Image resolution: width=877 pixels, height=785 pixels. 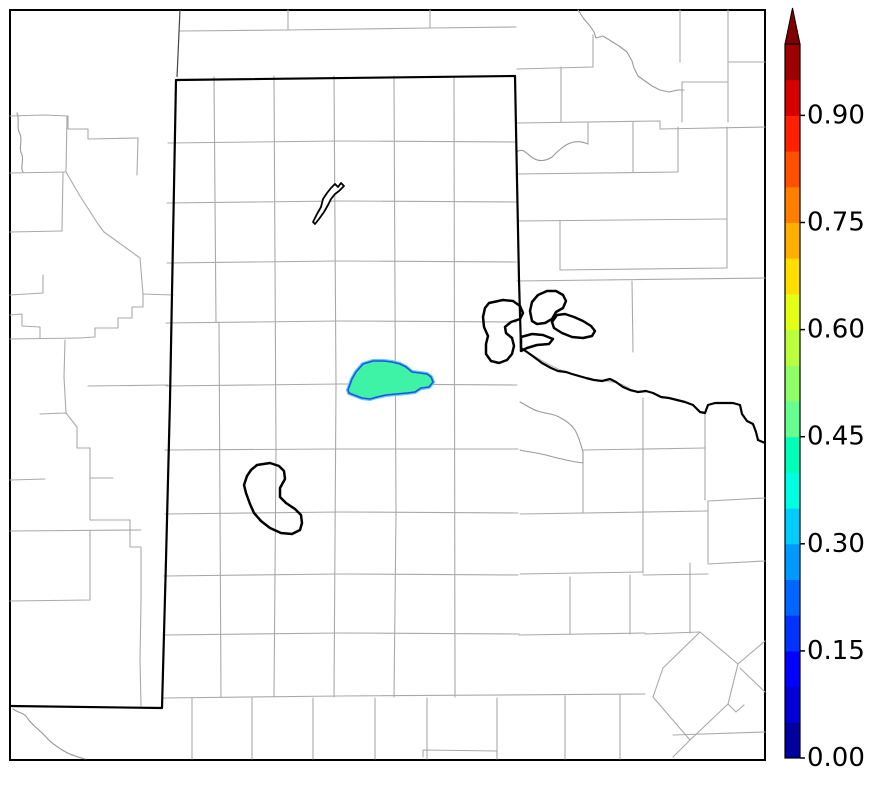 I want to click on warning-polygon-sliver, so click(x=328, y=203).